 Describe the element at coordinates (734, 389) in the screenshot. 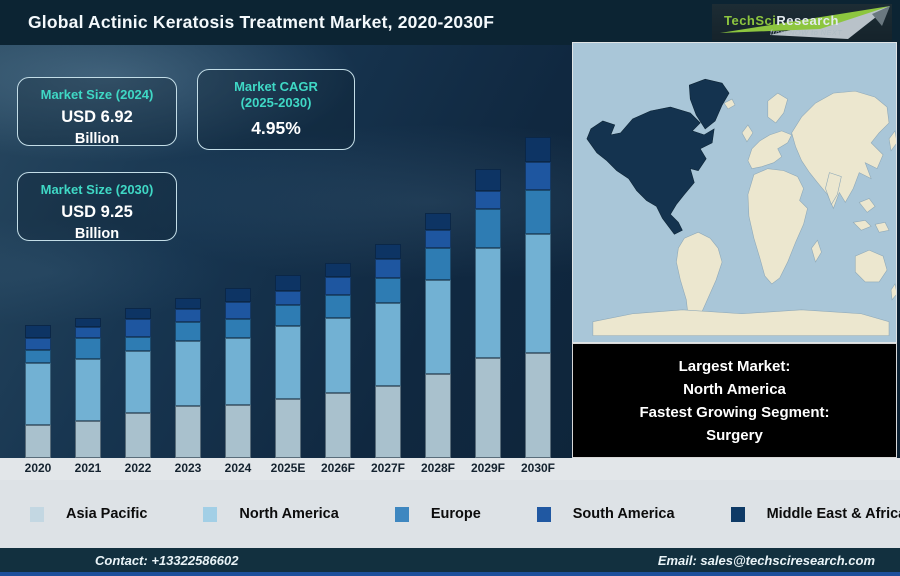

I see `highlight-line-largest-market-value: North America` at that location.